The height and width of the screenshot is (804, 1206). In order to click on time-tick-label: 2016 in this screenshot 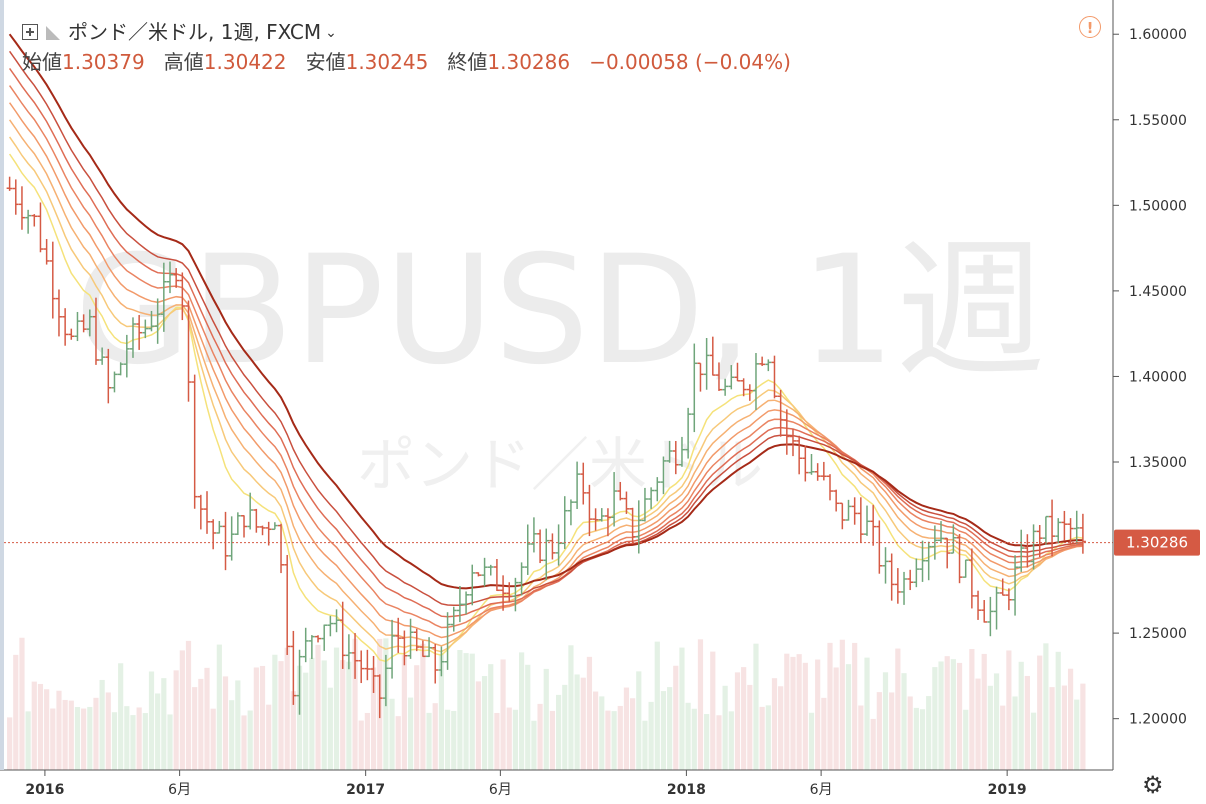, I will do `click(44, 790)`.